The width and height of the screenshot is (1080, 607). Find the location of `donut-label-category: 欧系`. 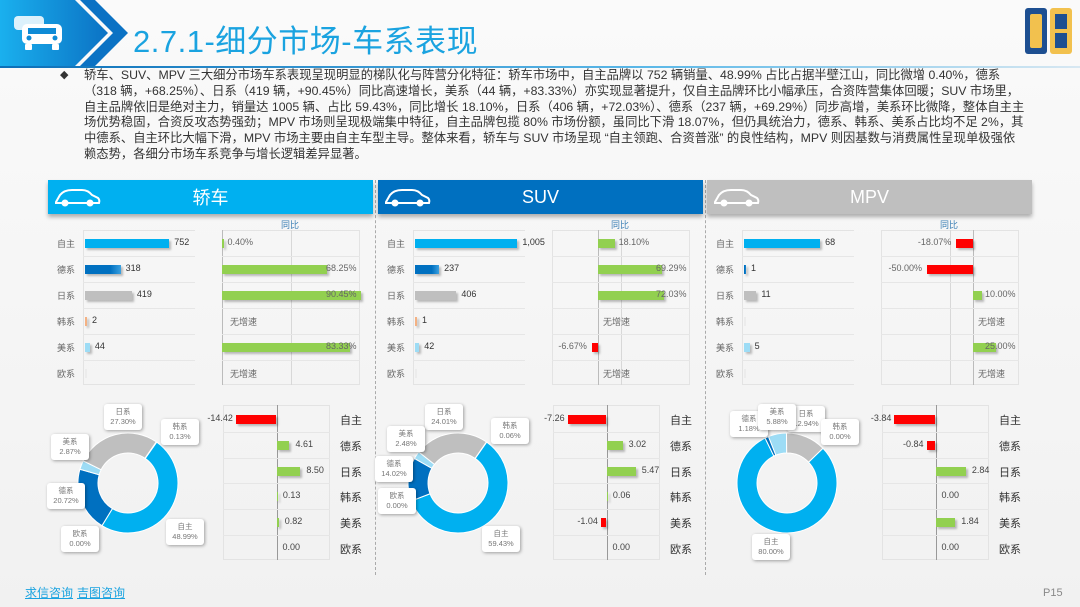

donut-label-category: 欧系 is located at coordinates (397, 495).